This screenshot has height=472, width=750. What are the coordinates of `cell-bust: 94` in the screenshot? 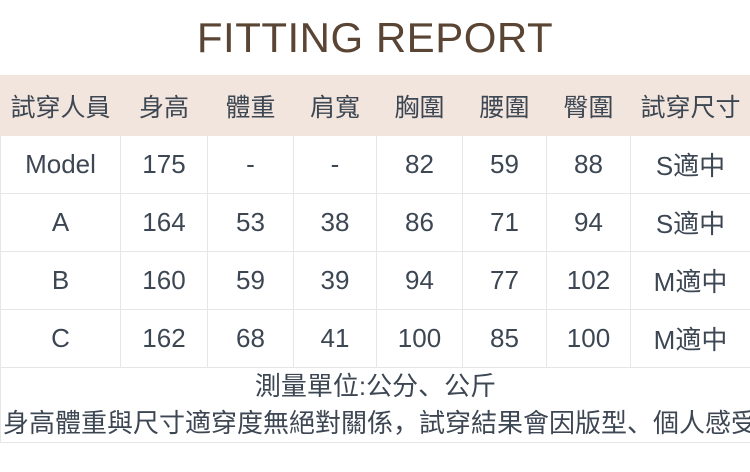 It's located at (419, 280).